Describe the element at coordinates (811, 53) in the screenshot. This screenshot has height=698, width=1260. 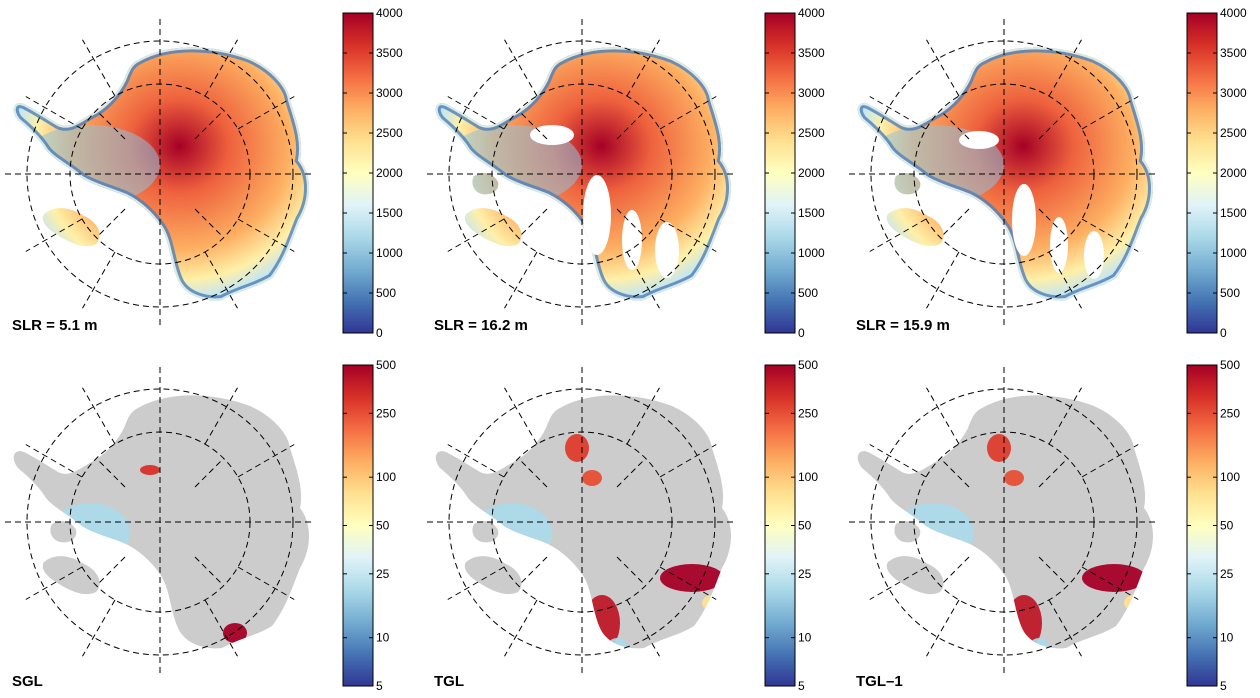
I see `colorbar-tick-label: 3500` at that location.